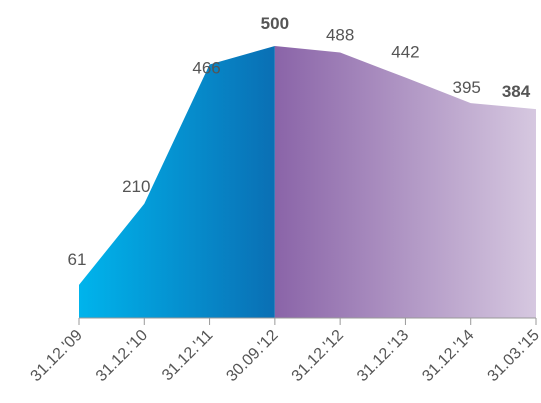 Image resolution: width=541 pixels, height=403 pixels. Describe the element at coordinates (57, 356) in the screenshot. I see `x-tick-label: 31.12.'09` at that location.